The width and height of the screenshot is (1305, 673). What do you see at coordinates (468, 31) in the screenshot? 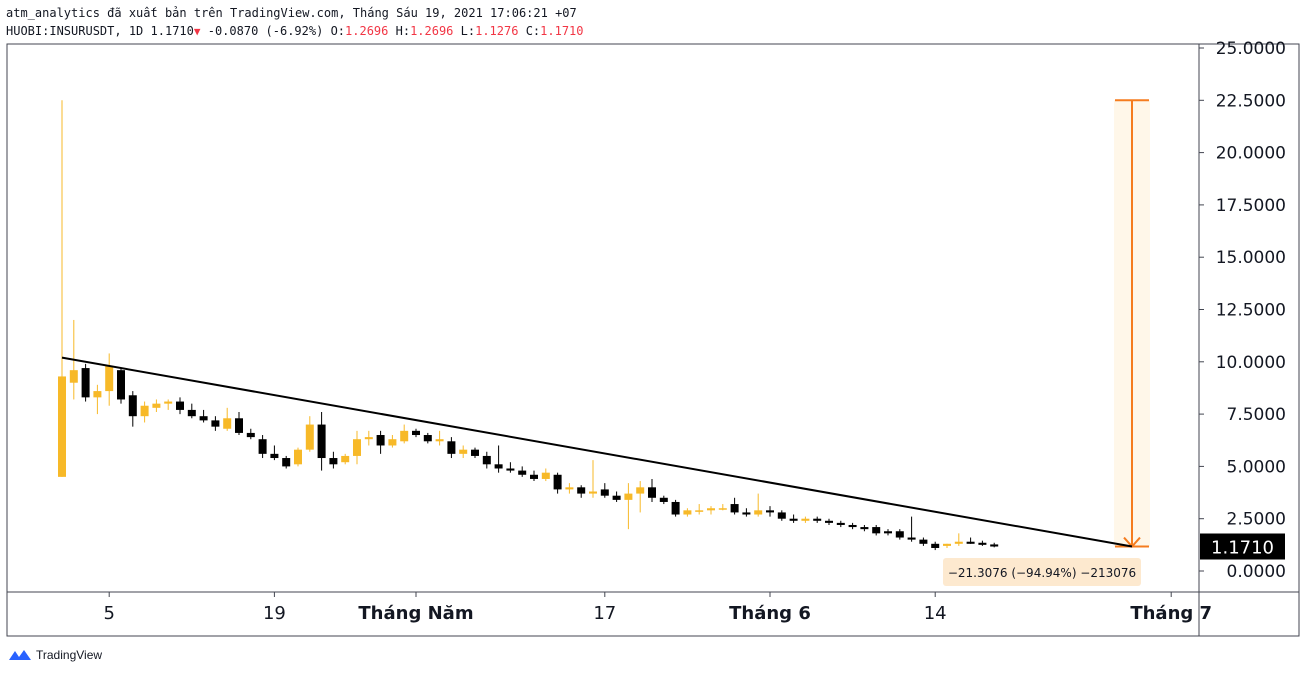
I see `low-label: L:` at bounding box center [468, 31].